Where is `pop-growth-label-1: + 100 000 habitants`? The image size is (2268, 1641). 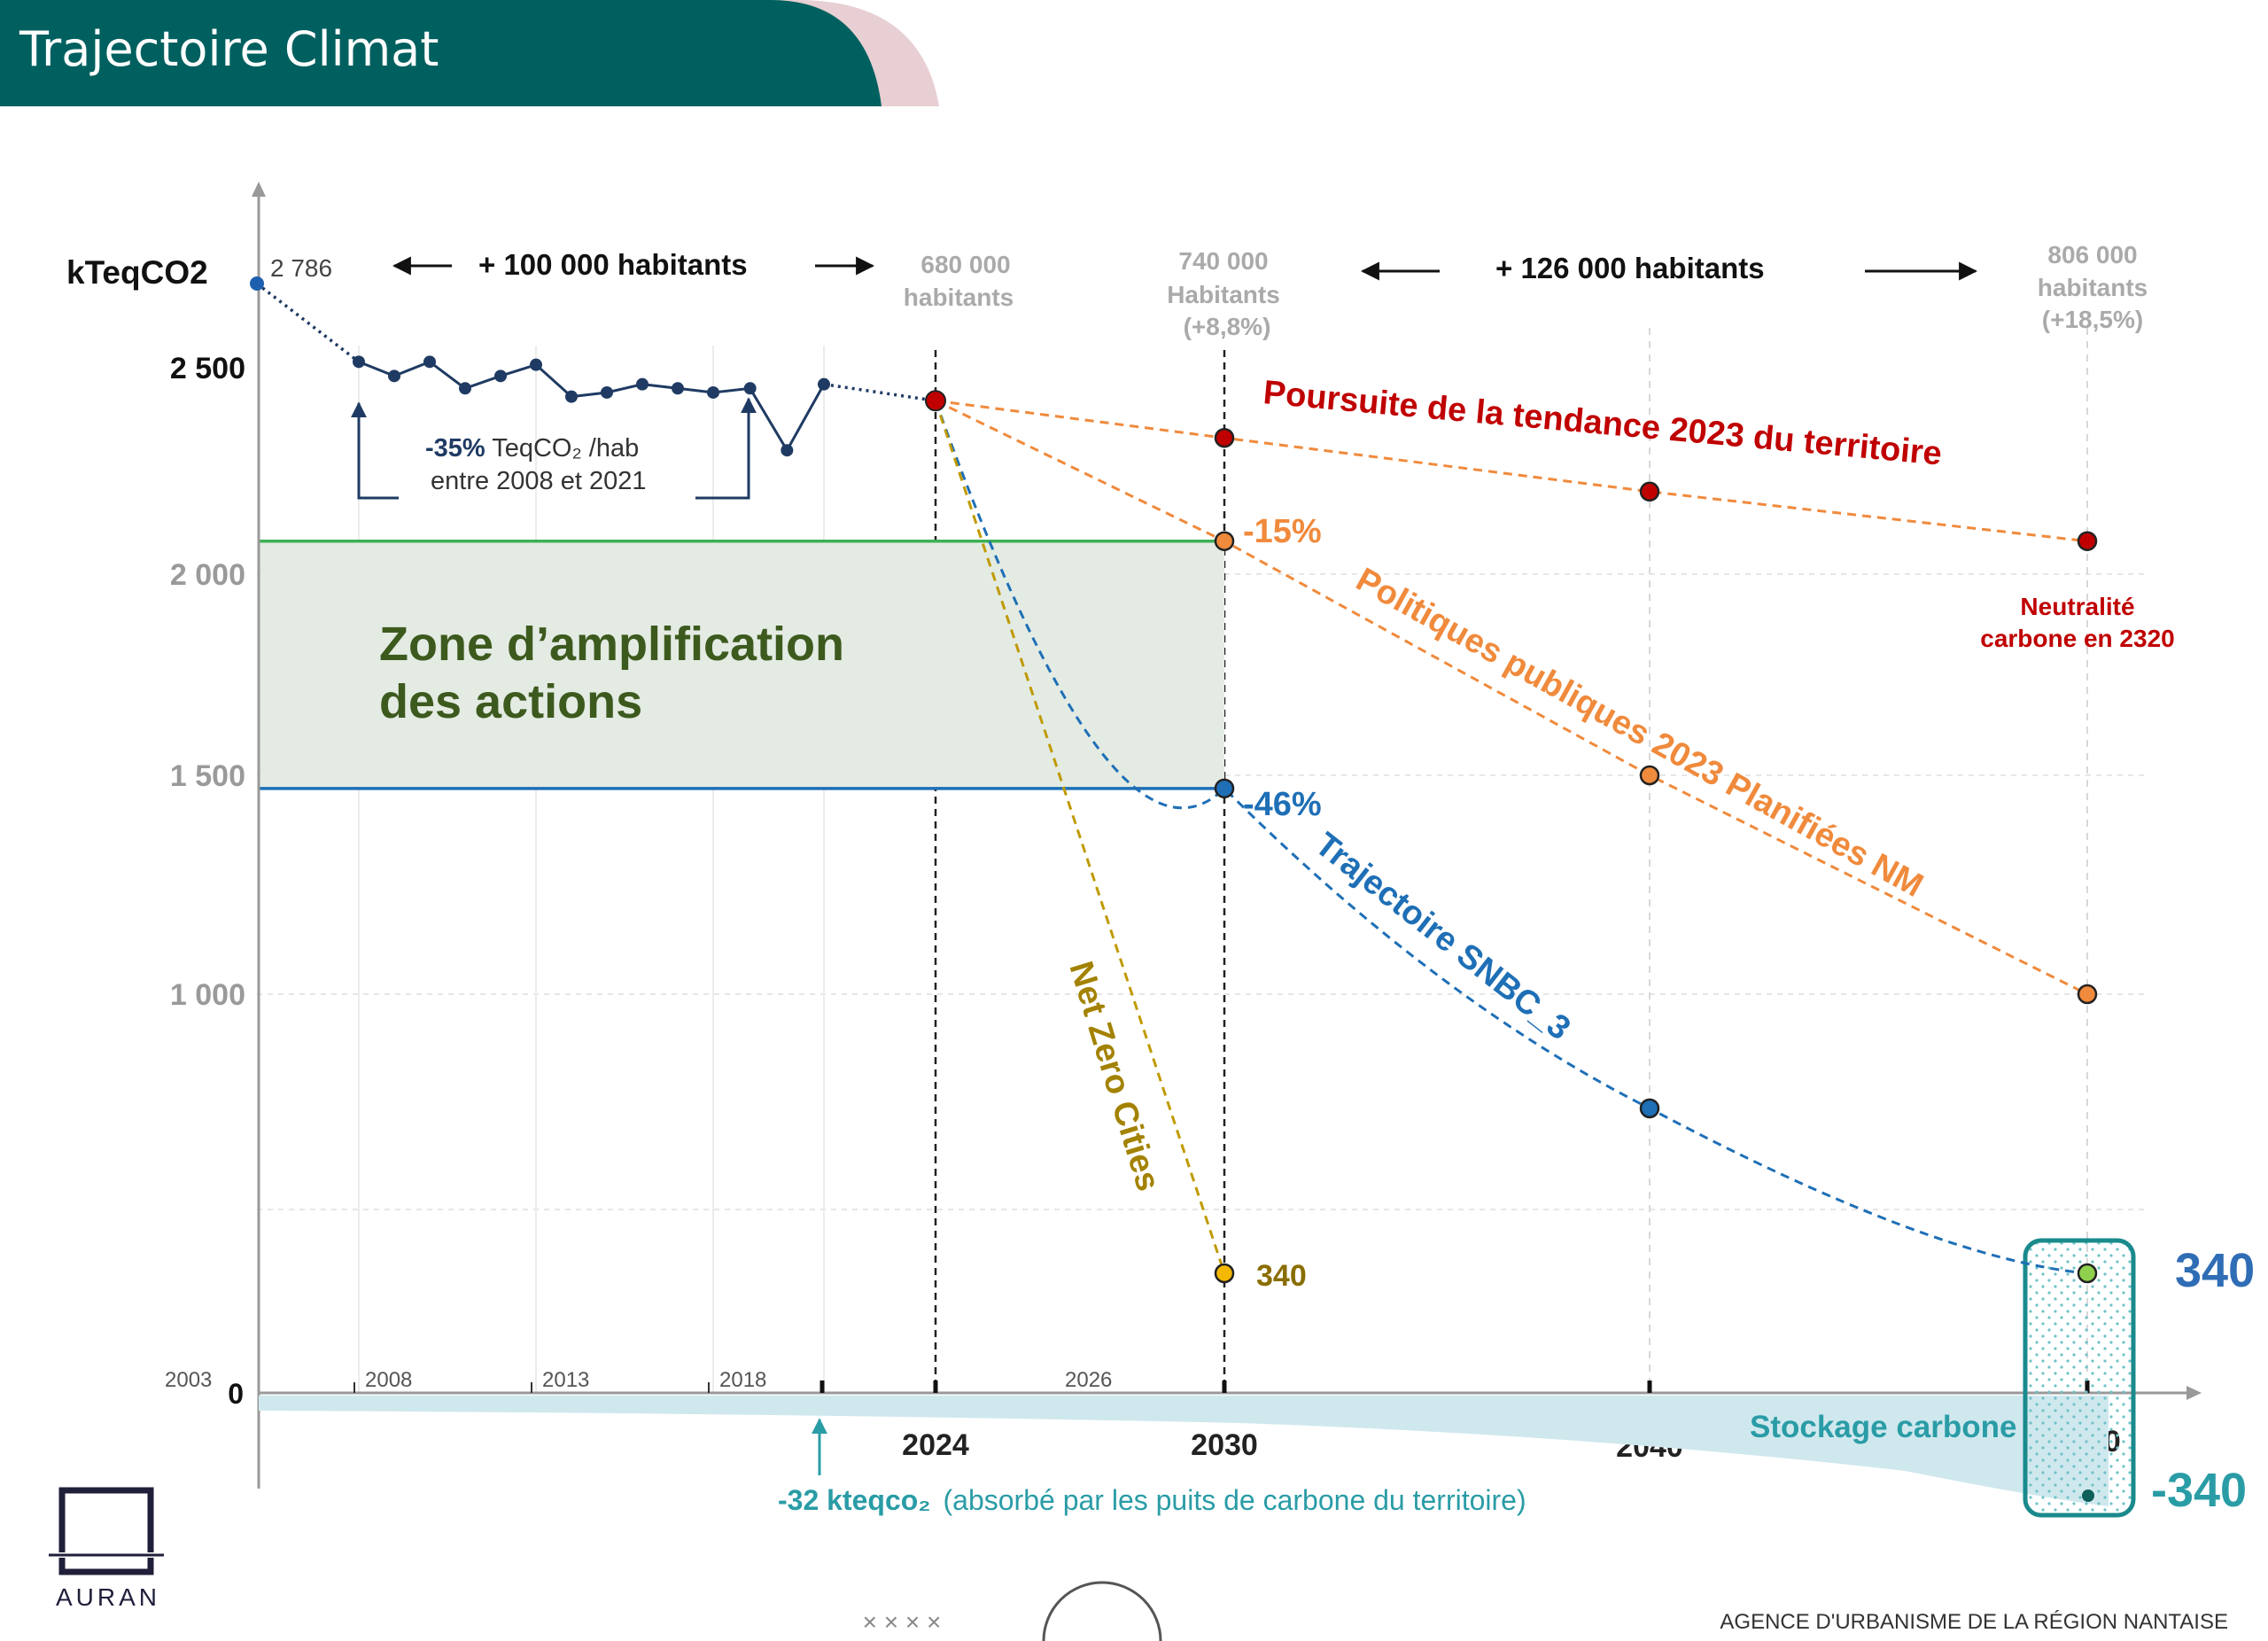 pop-growth-label-1: + 100 000 habitants is located at coordinates (613, 264).